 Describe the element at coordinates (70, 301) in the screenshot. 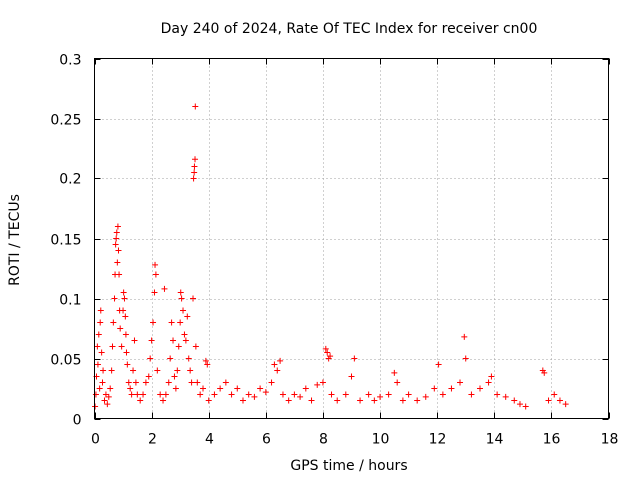

I see `y-tick-label: 0.1` at that location.